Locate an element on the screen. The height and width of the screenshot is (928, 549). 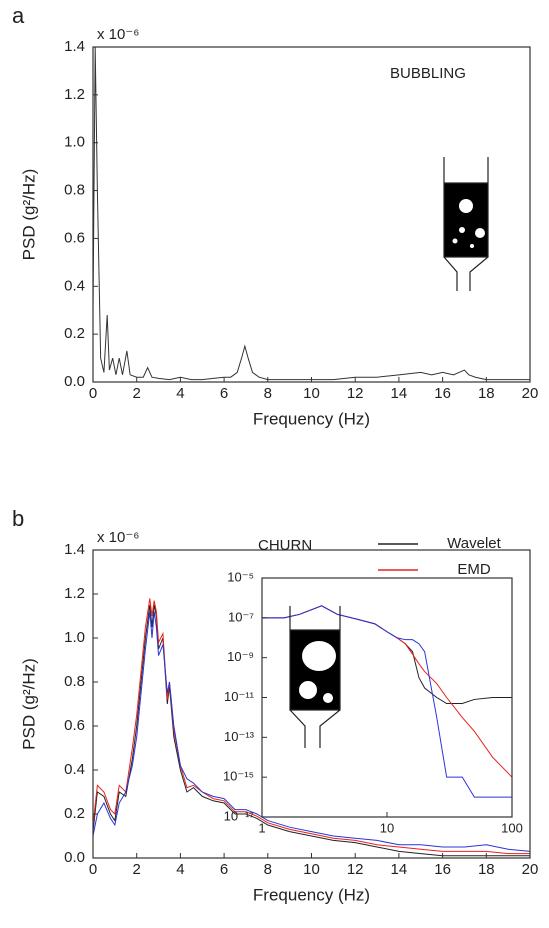
y-tick-label: 10⁻⁵ is located at coordinates (240, 576).